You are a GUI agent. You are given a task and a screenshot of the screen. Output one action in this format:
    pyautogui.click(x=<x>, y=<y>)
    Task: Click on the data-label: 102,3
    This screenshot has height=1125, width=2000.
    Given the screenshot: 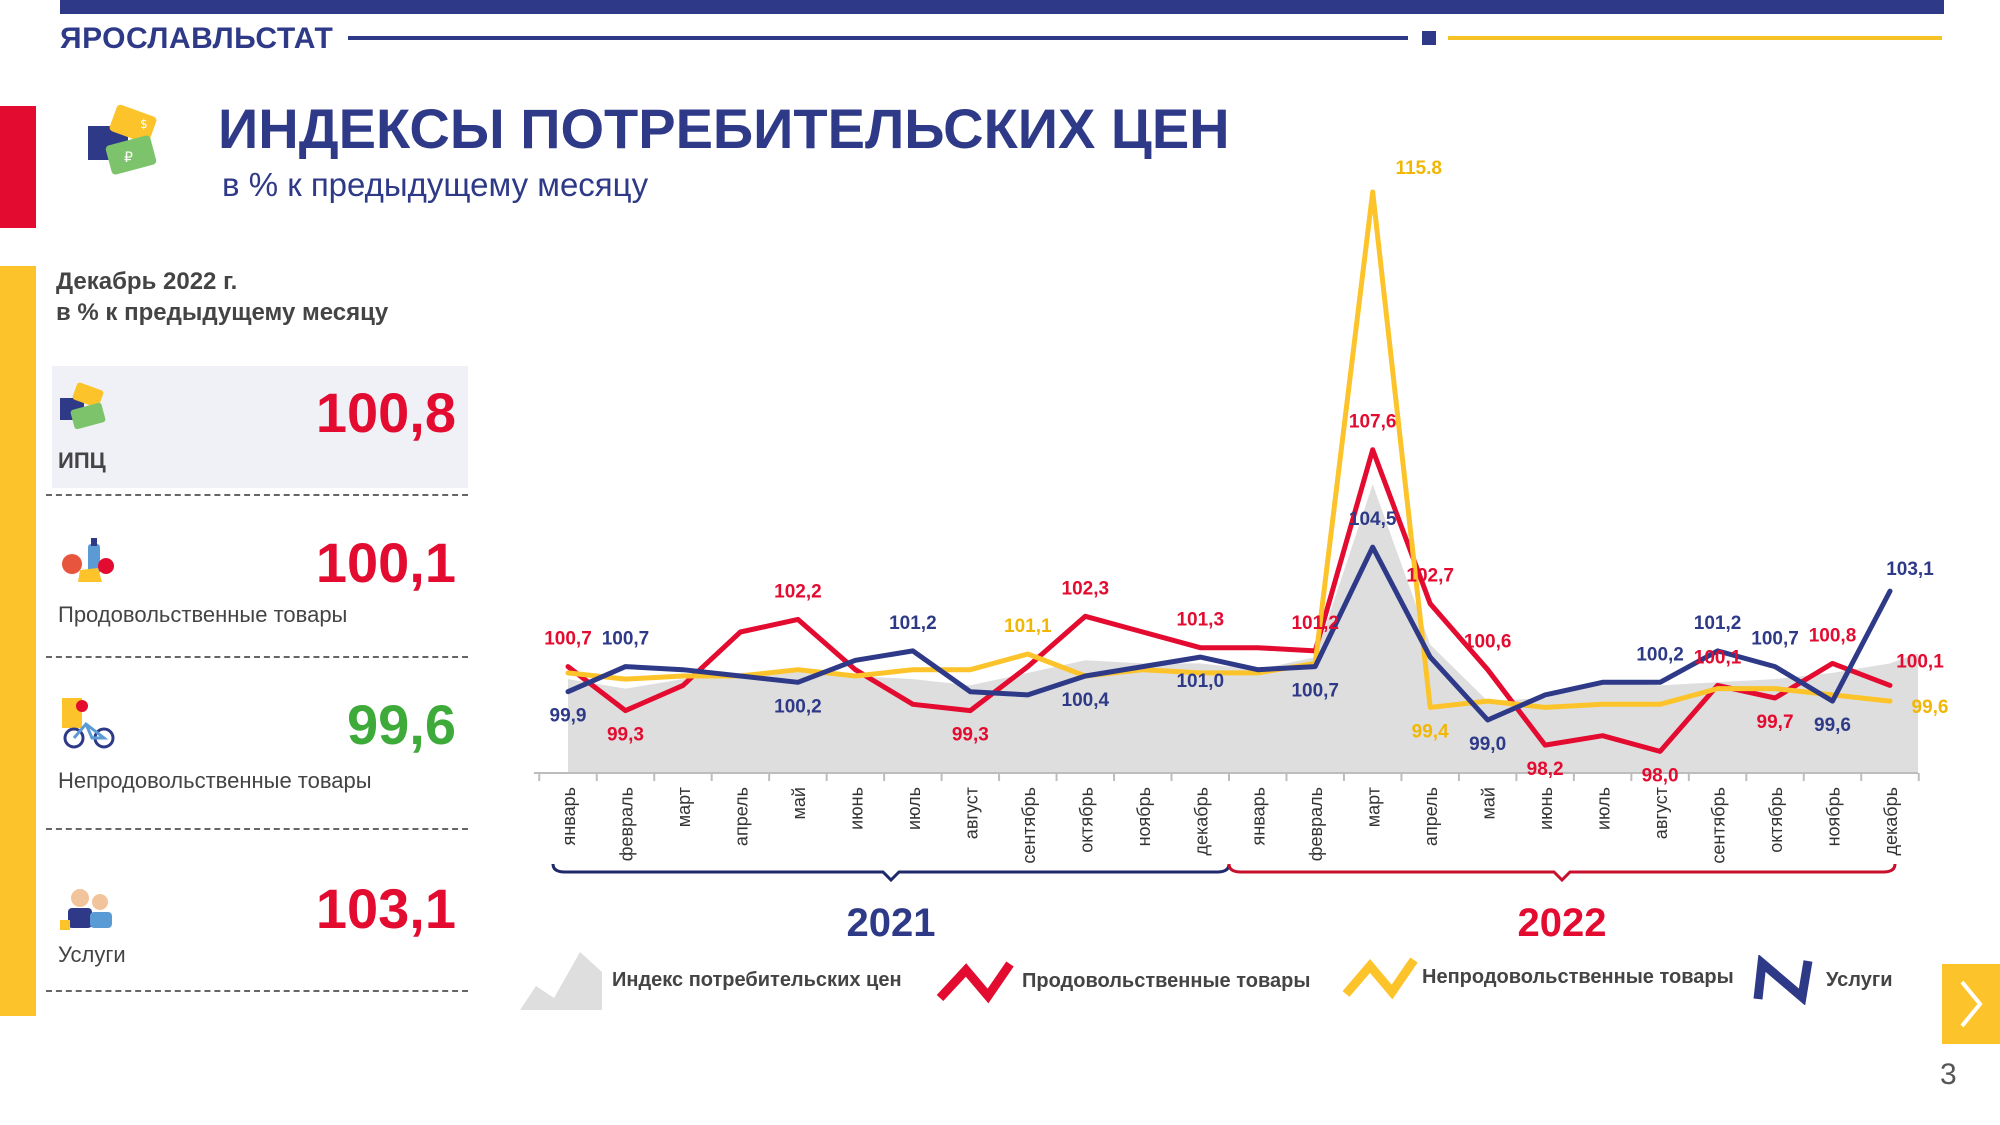 What is the action you would take?
    pyautogui.click(x=1086, y=588)
    